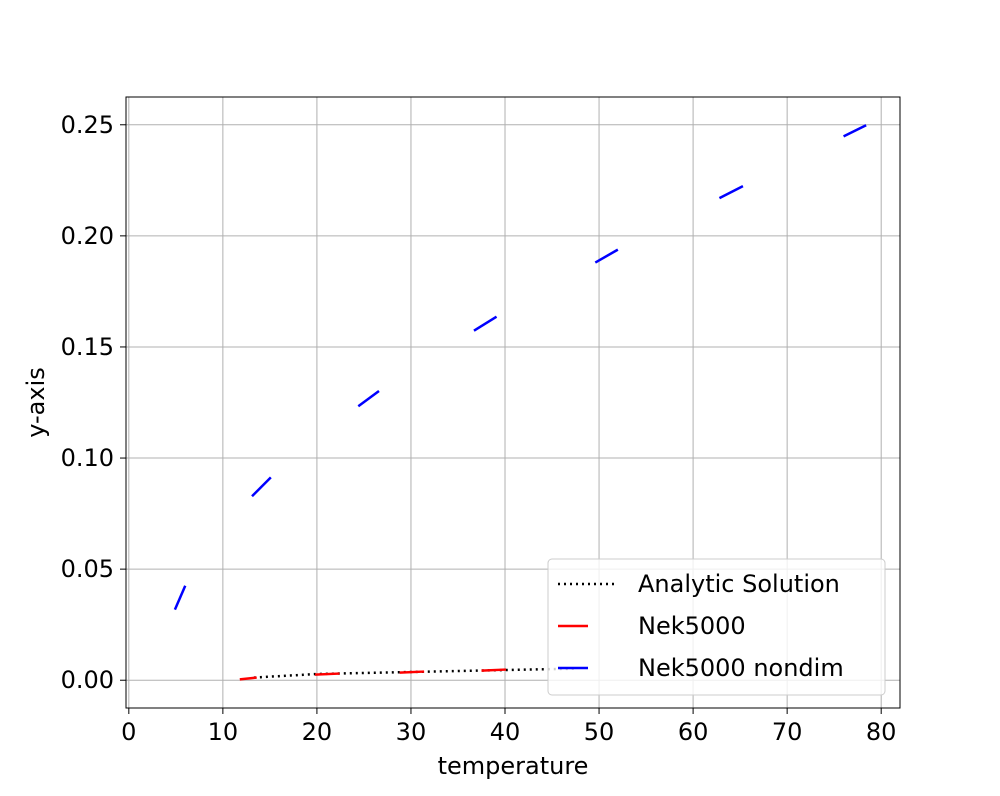 The image size is (1000, 796). I want to click on y-tick-label: 0.15, so click(87, 347).